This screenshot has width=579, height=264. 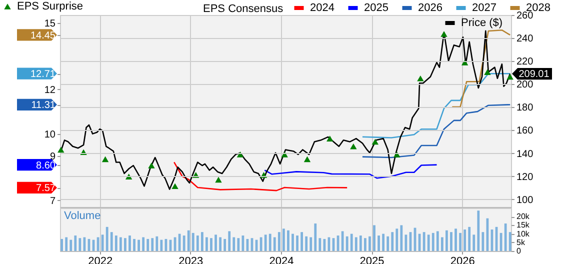 What do you see at coordinates (523, 233) in the screenshot?
I see `y2-tick-label: 10k` at bounding box center [523, 233].